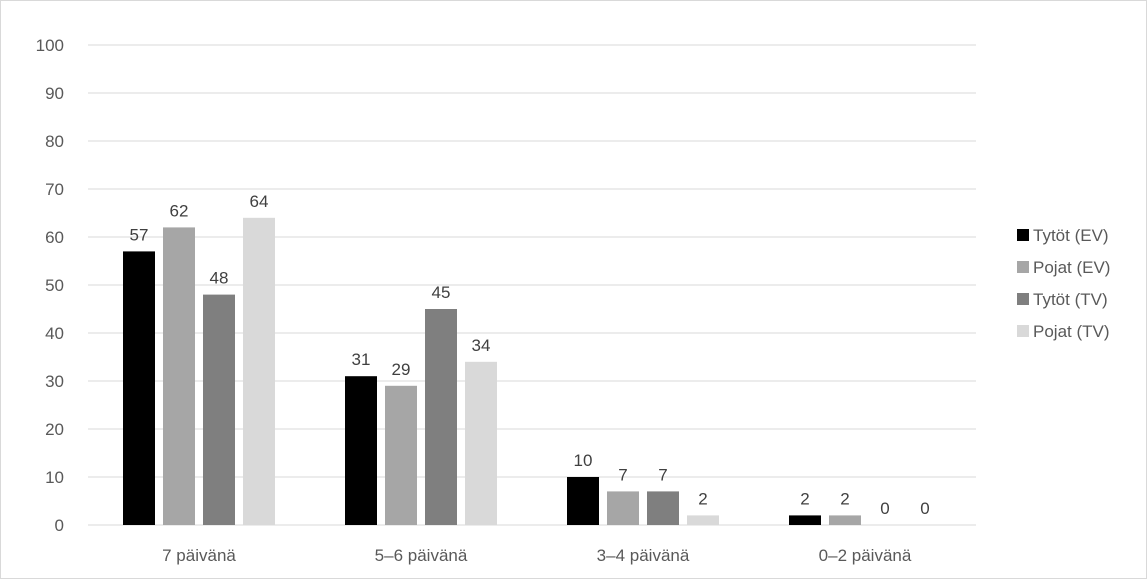 This screenshot has height=580, width=1147. Describe the element at coordinates (59, 525) in the screenshot. I see `y-tick-label: 0` at that location.